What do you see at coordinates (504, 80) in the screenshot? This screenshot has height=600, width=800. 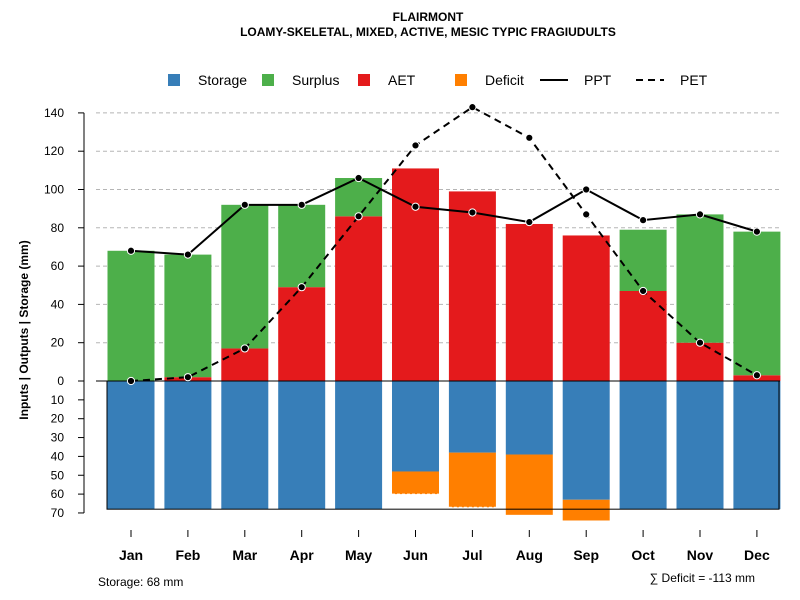 I see `deficit-legend-label: Deficit` at bounding box center [504, 80].